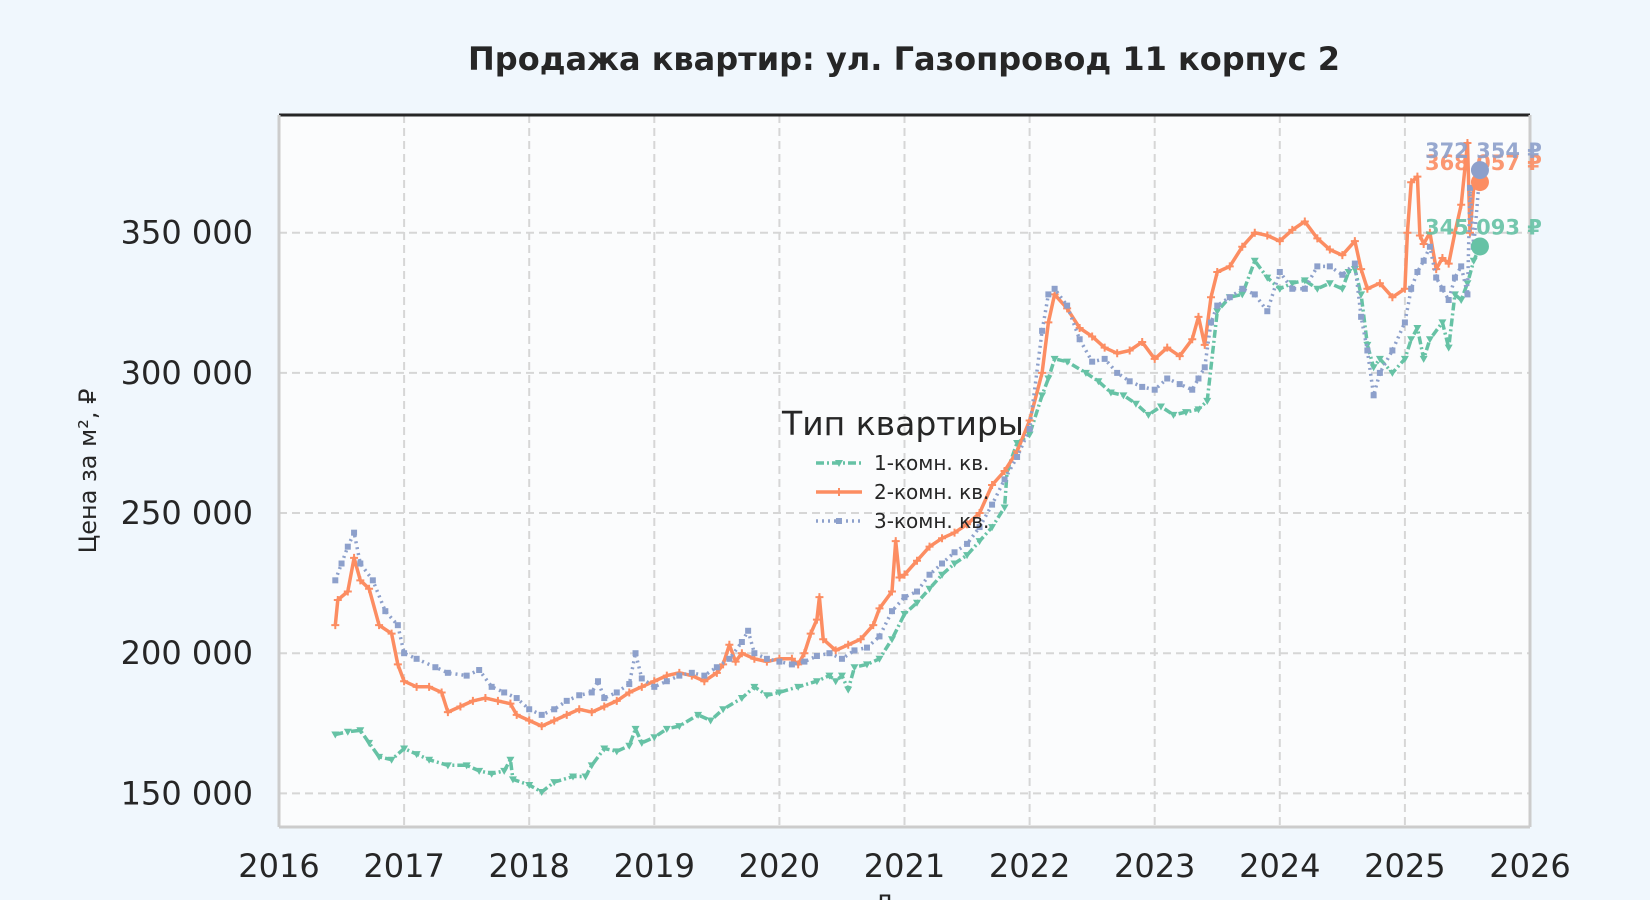 This screenshot has height=900, width=1650. I want to click on legend-item-2: 2-комн. кв., so click(902, 492).